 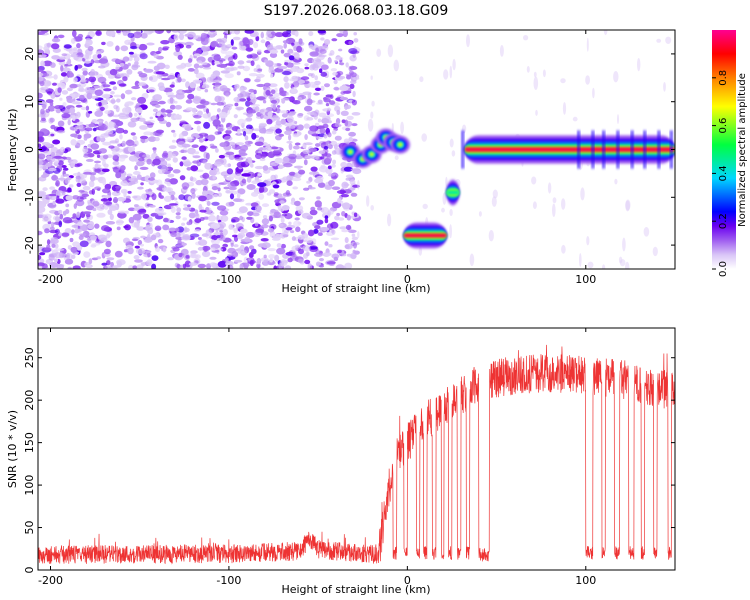 What do you see at coordinates (742, 150) in the screenshot?
I see `colorbar-label: Normalized spectral amplitude` at bounding box center [742, 150].